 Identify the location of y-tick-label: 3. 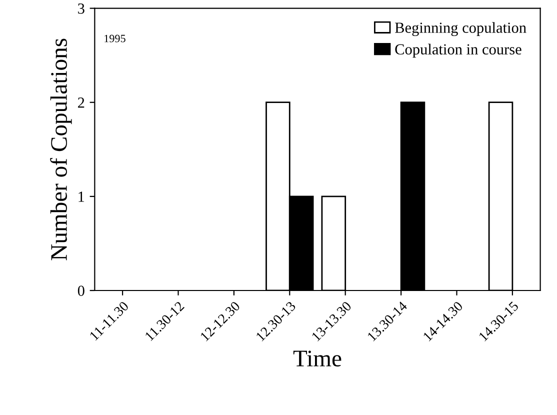
(81, 8).